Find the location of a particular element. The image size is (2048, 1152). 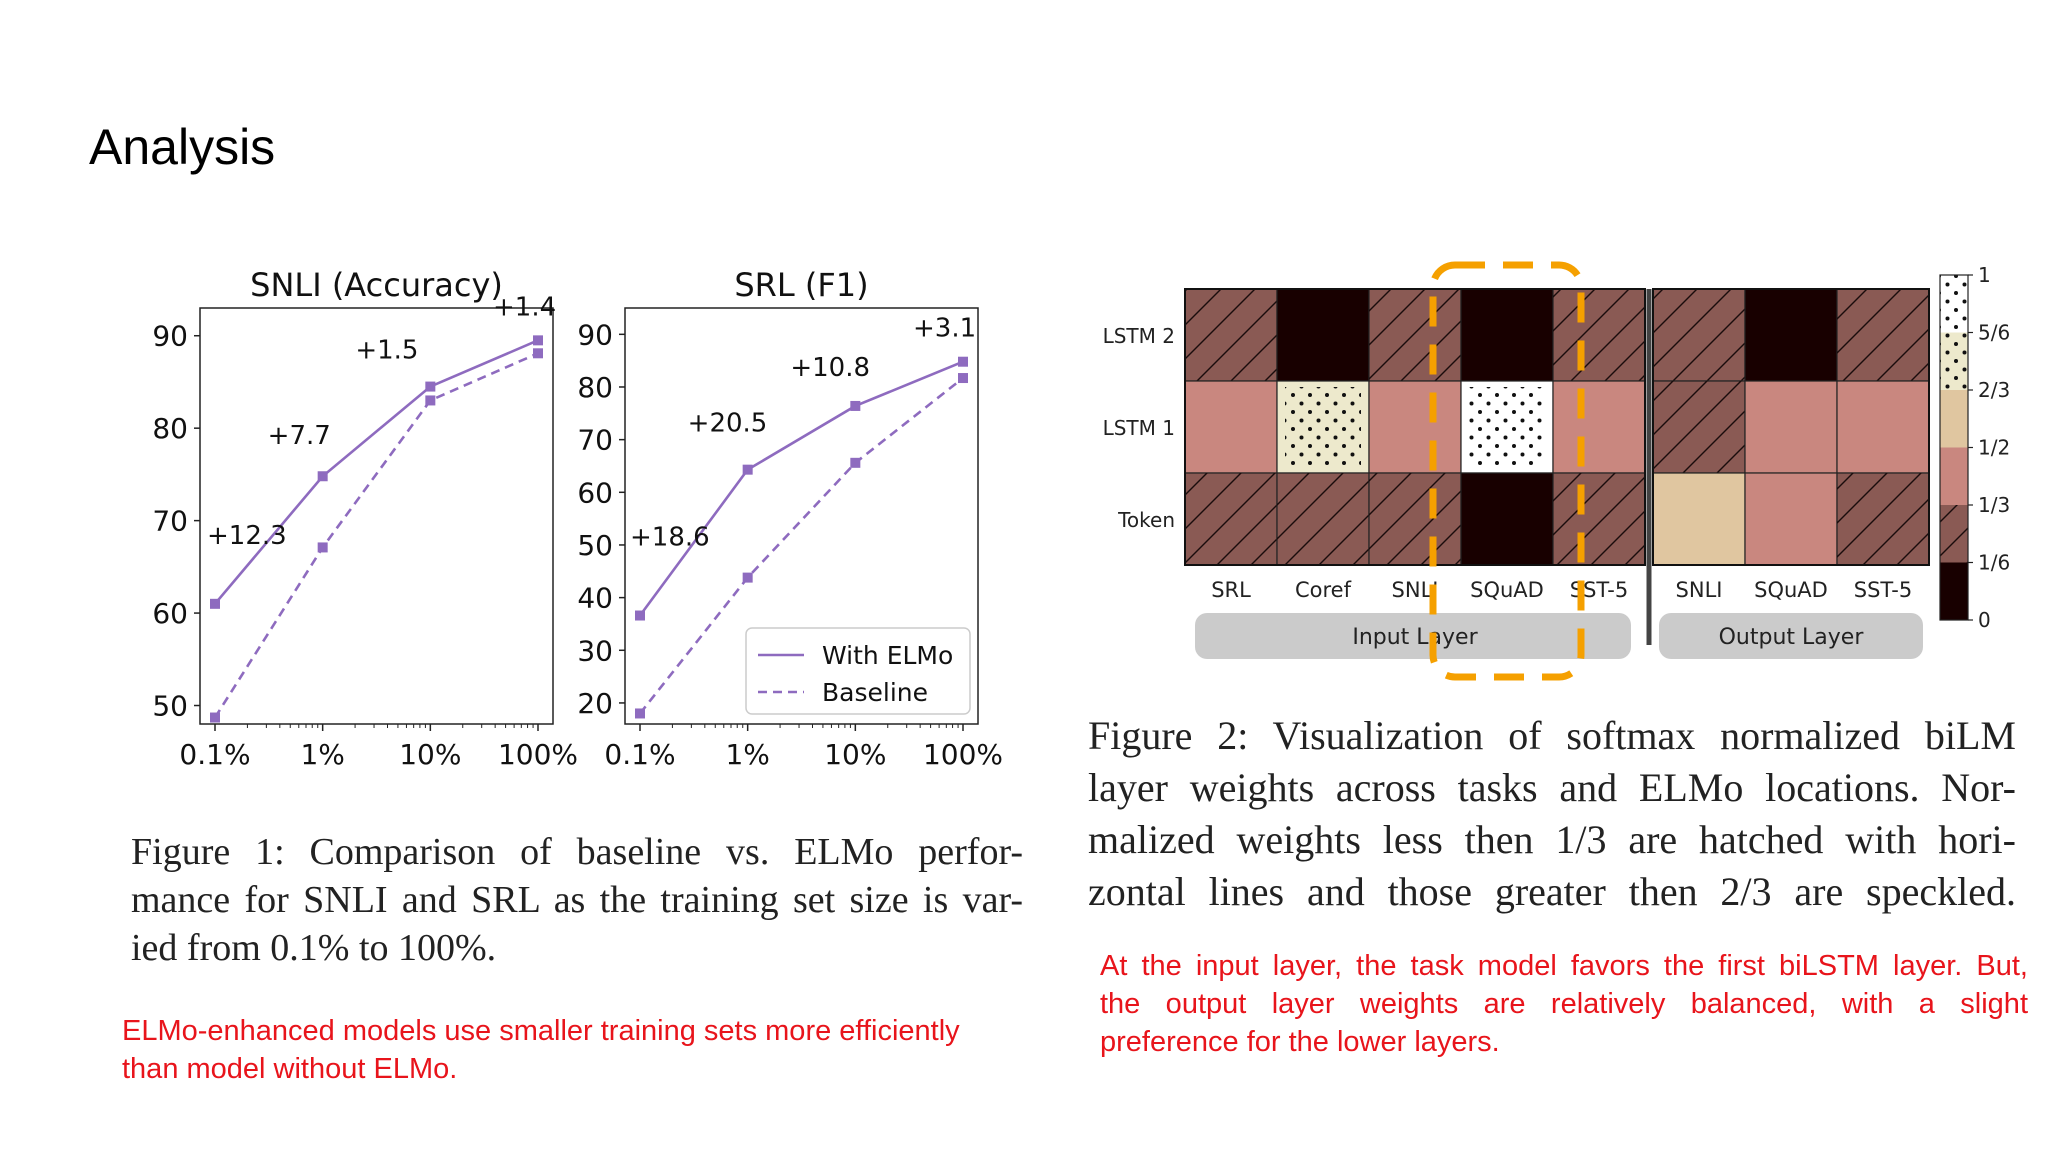

data-annotation: +7.7 is located at coordinates (299, 436).